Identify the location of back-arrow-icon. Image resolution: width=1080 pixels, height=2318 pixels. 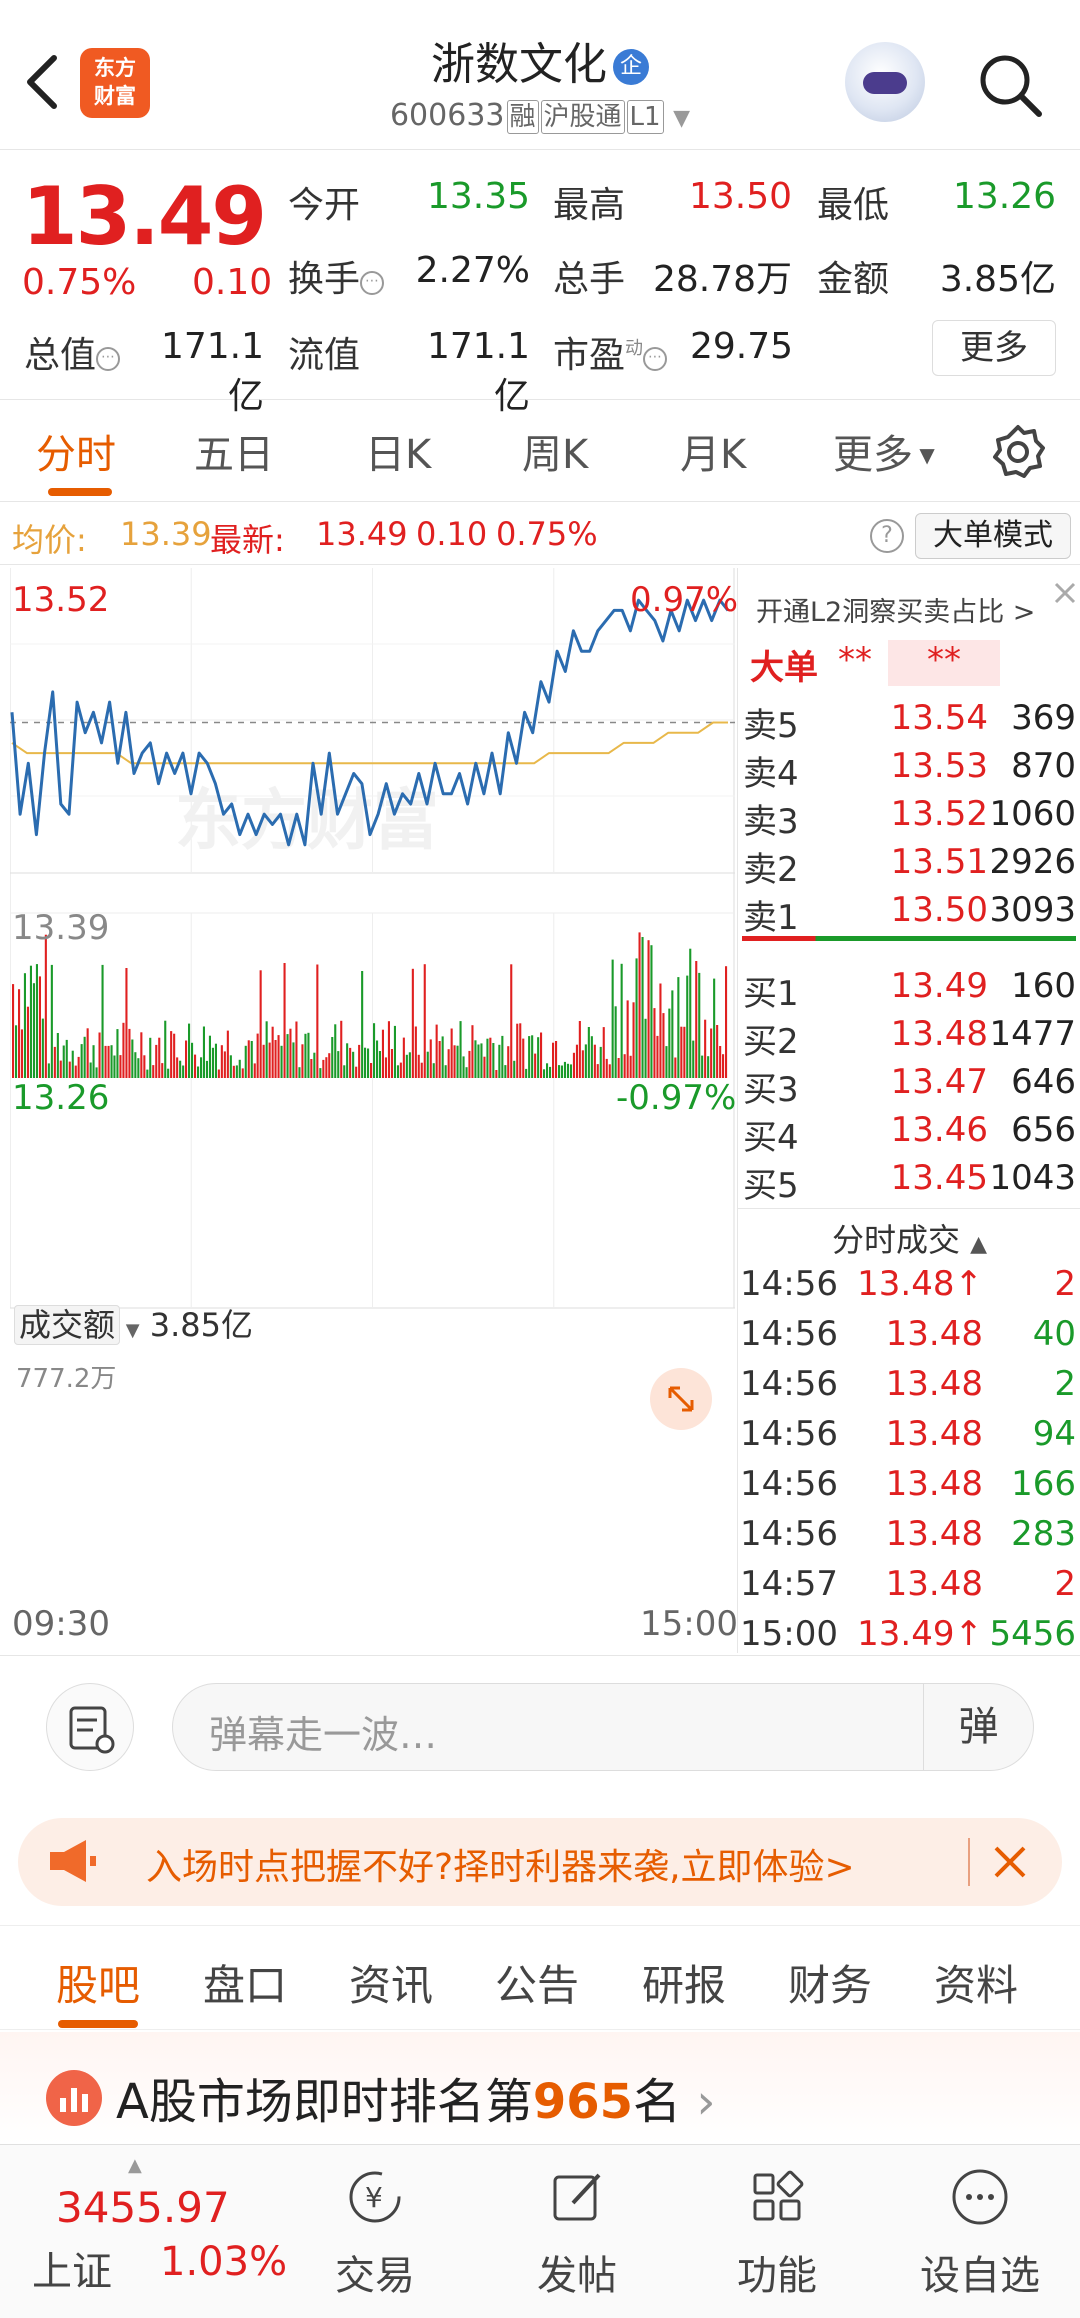
(42, 82).